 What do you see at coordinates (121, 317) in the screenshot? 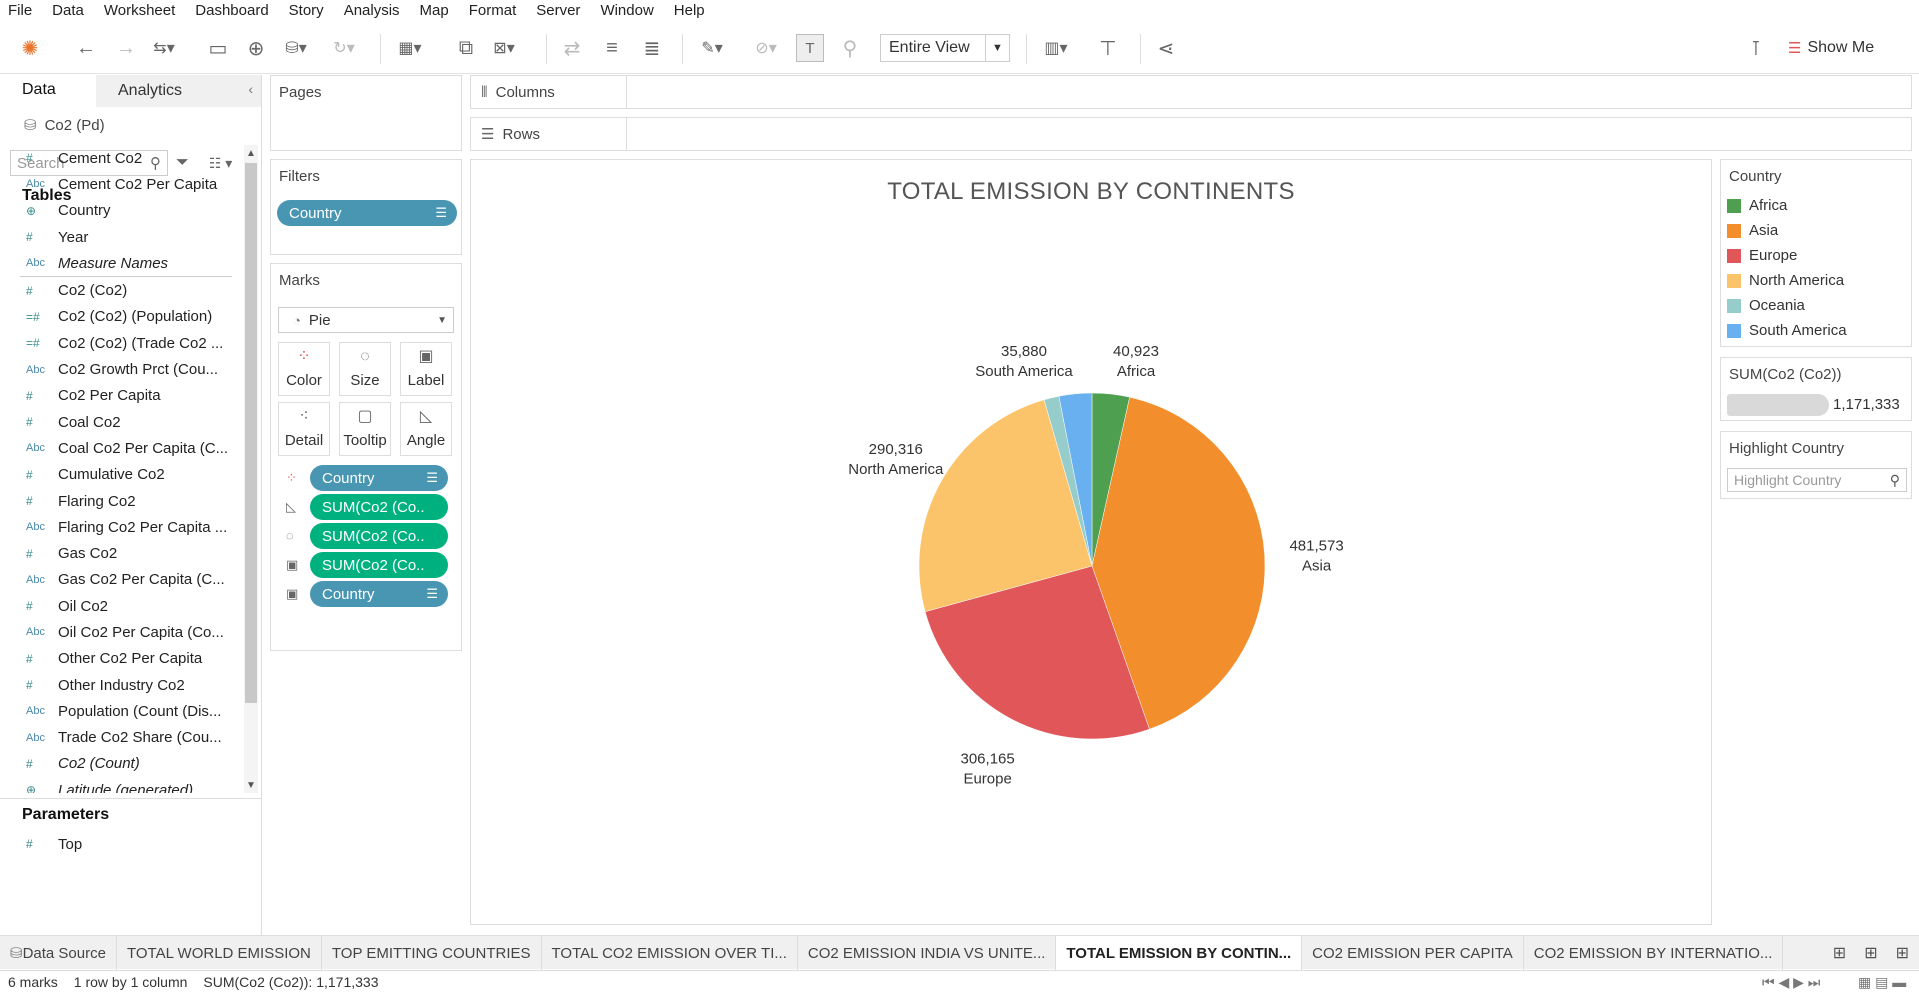
I see `field-item: =# Co2 (Co2) (Population)` at bounding box center [121, 317].